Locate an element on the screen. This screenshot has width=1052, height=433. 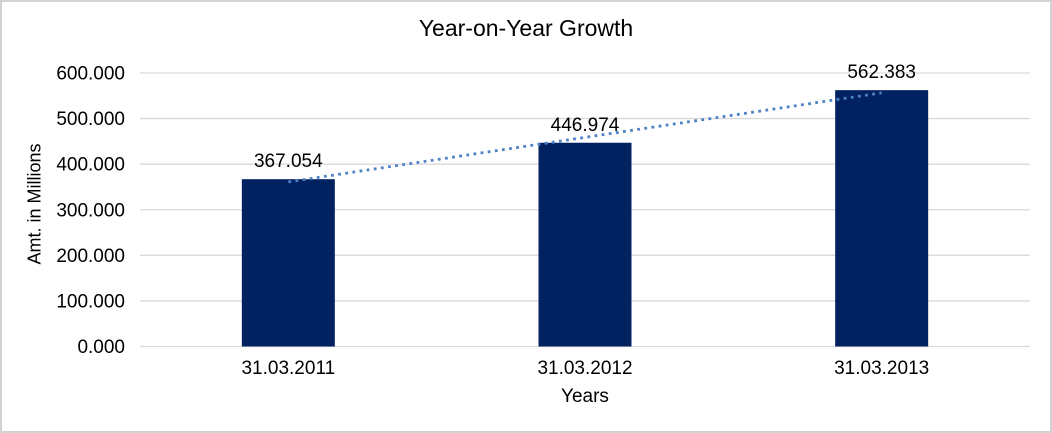
y-tick-label: 400.000 is located at coordinates (90, 165).